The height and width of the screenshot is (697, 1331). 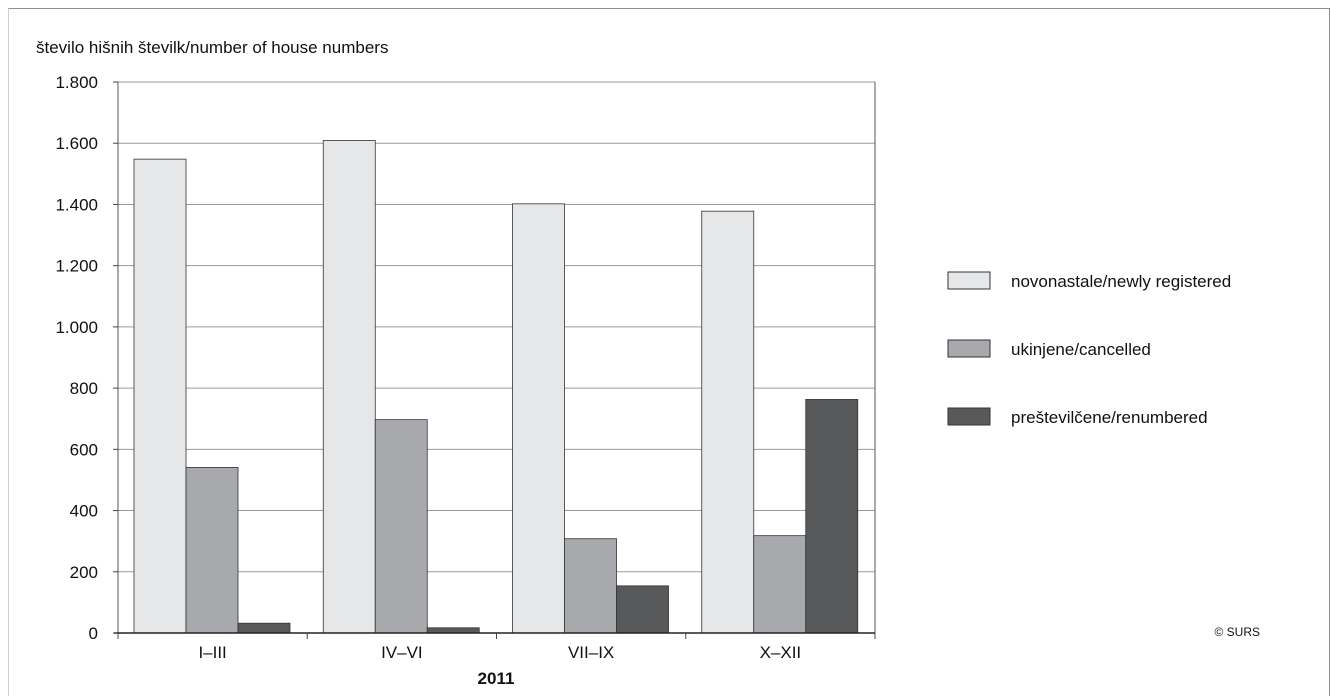 I want to click on y-tick-label: 1.400, so click(x=76, y=204).